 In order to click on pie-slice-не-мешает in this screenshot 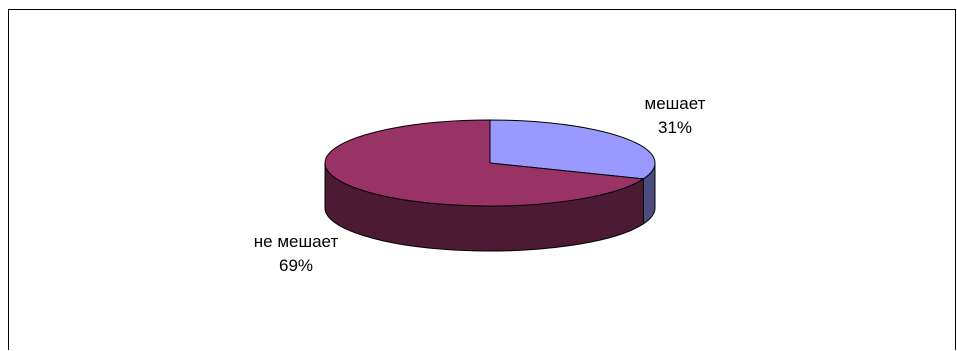, I will do `click(484, 163)`.